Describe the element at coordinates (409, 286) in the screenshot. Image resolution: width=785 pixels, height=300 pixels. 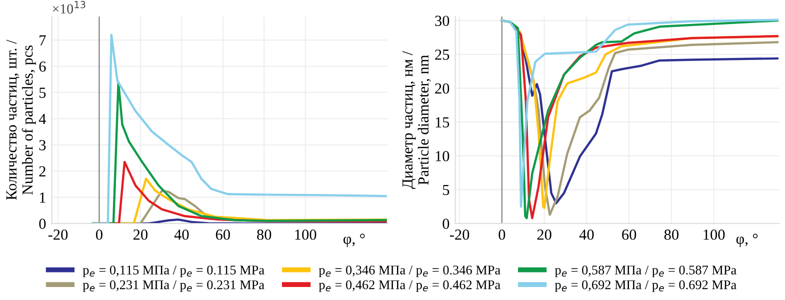
I see `legend-label: p$_{e}$ = 0,462 МПа / p$_{e}$ = 0.462 MPa` at that location.